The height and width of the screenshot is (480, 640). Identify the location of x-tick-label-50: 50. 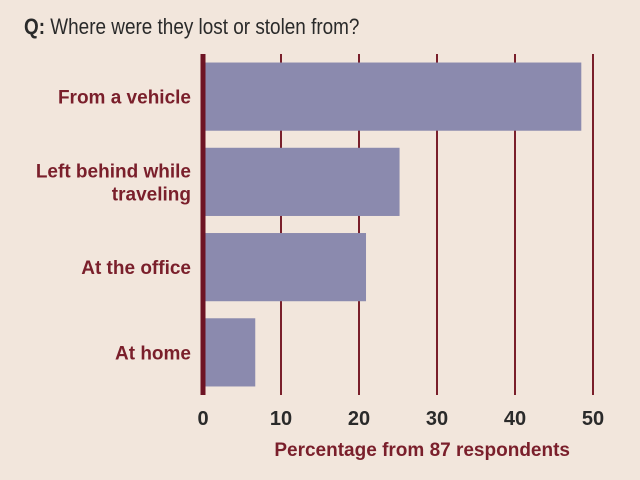
(593, 419).